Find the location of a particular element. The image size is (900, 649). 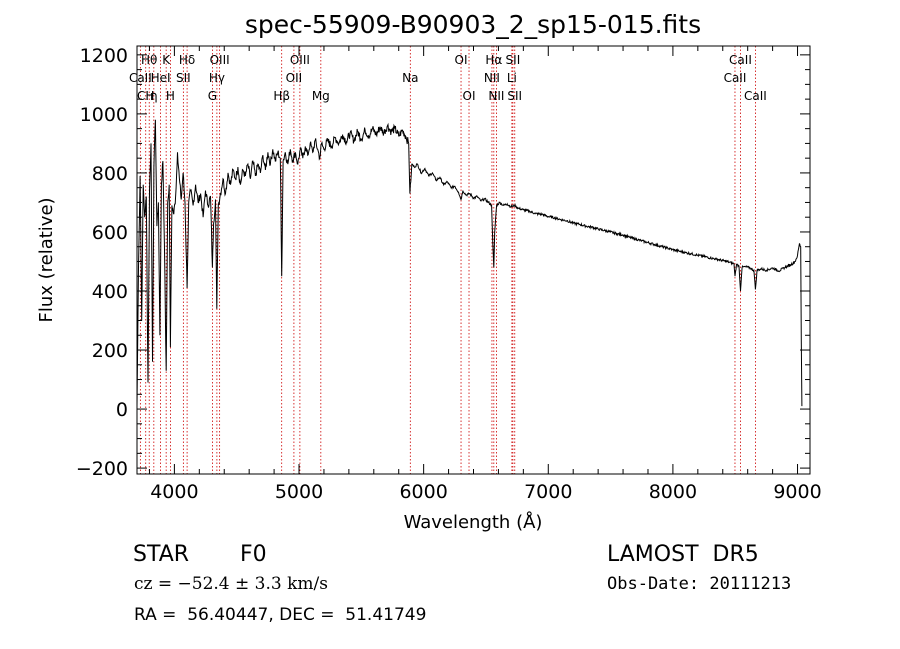

spectral-line-label: H is located at coordinates (170, 96).